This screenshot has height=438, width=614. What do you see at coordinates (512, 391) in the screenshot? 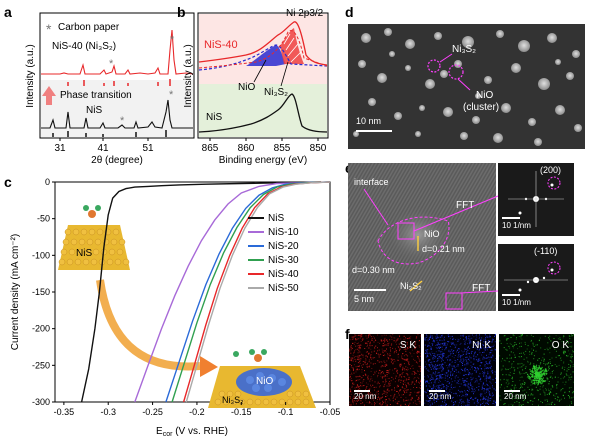
I see `eds-o-scalebar` at bounding box center [512, 391].